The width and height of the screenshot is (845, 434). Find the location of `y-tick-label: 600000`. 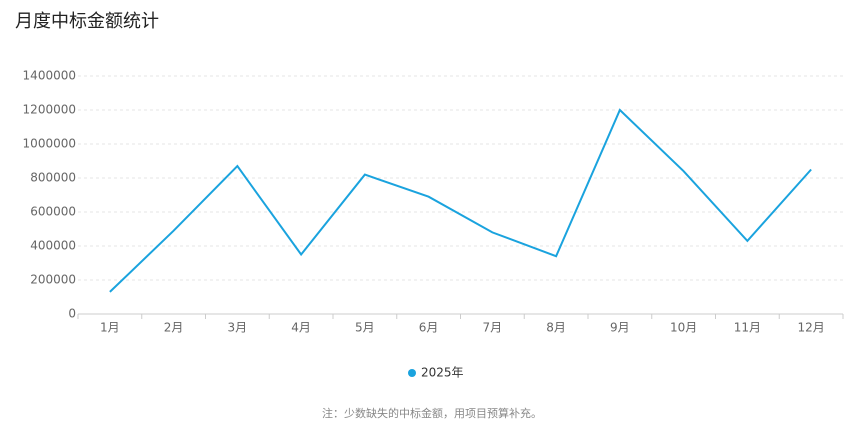

y-tick-label: 600000 is located at coordinates (53, 212).